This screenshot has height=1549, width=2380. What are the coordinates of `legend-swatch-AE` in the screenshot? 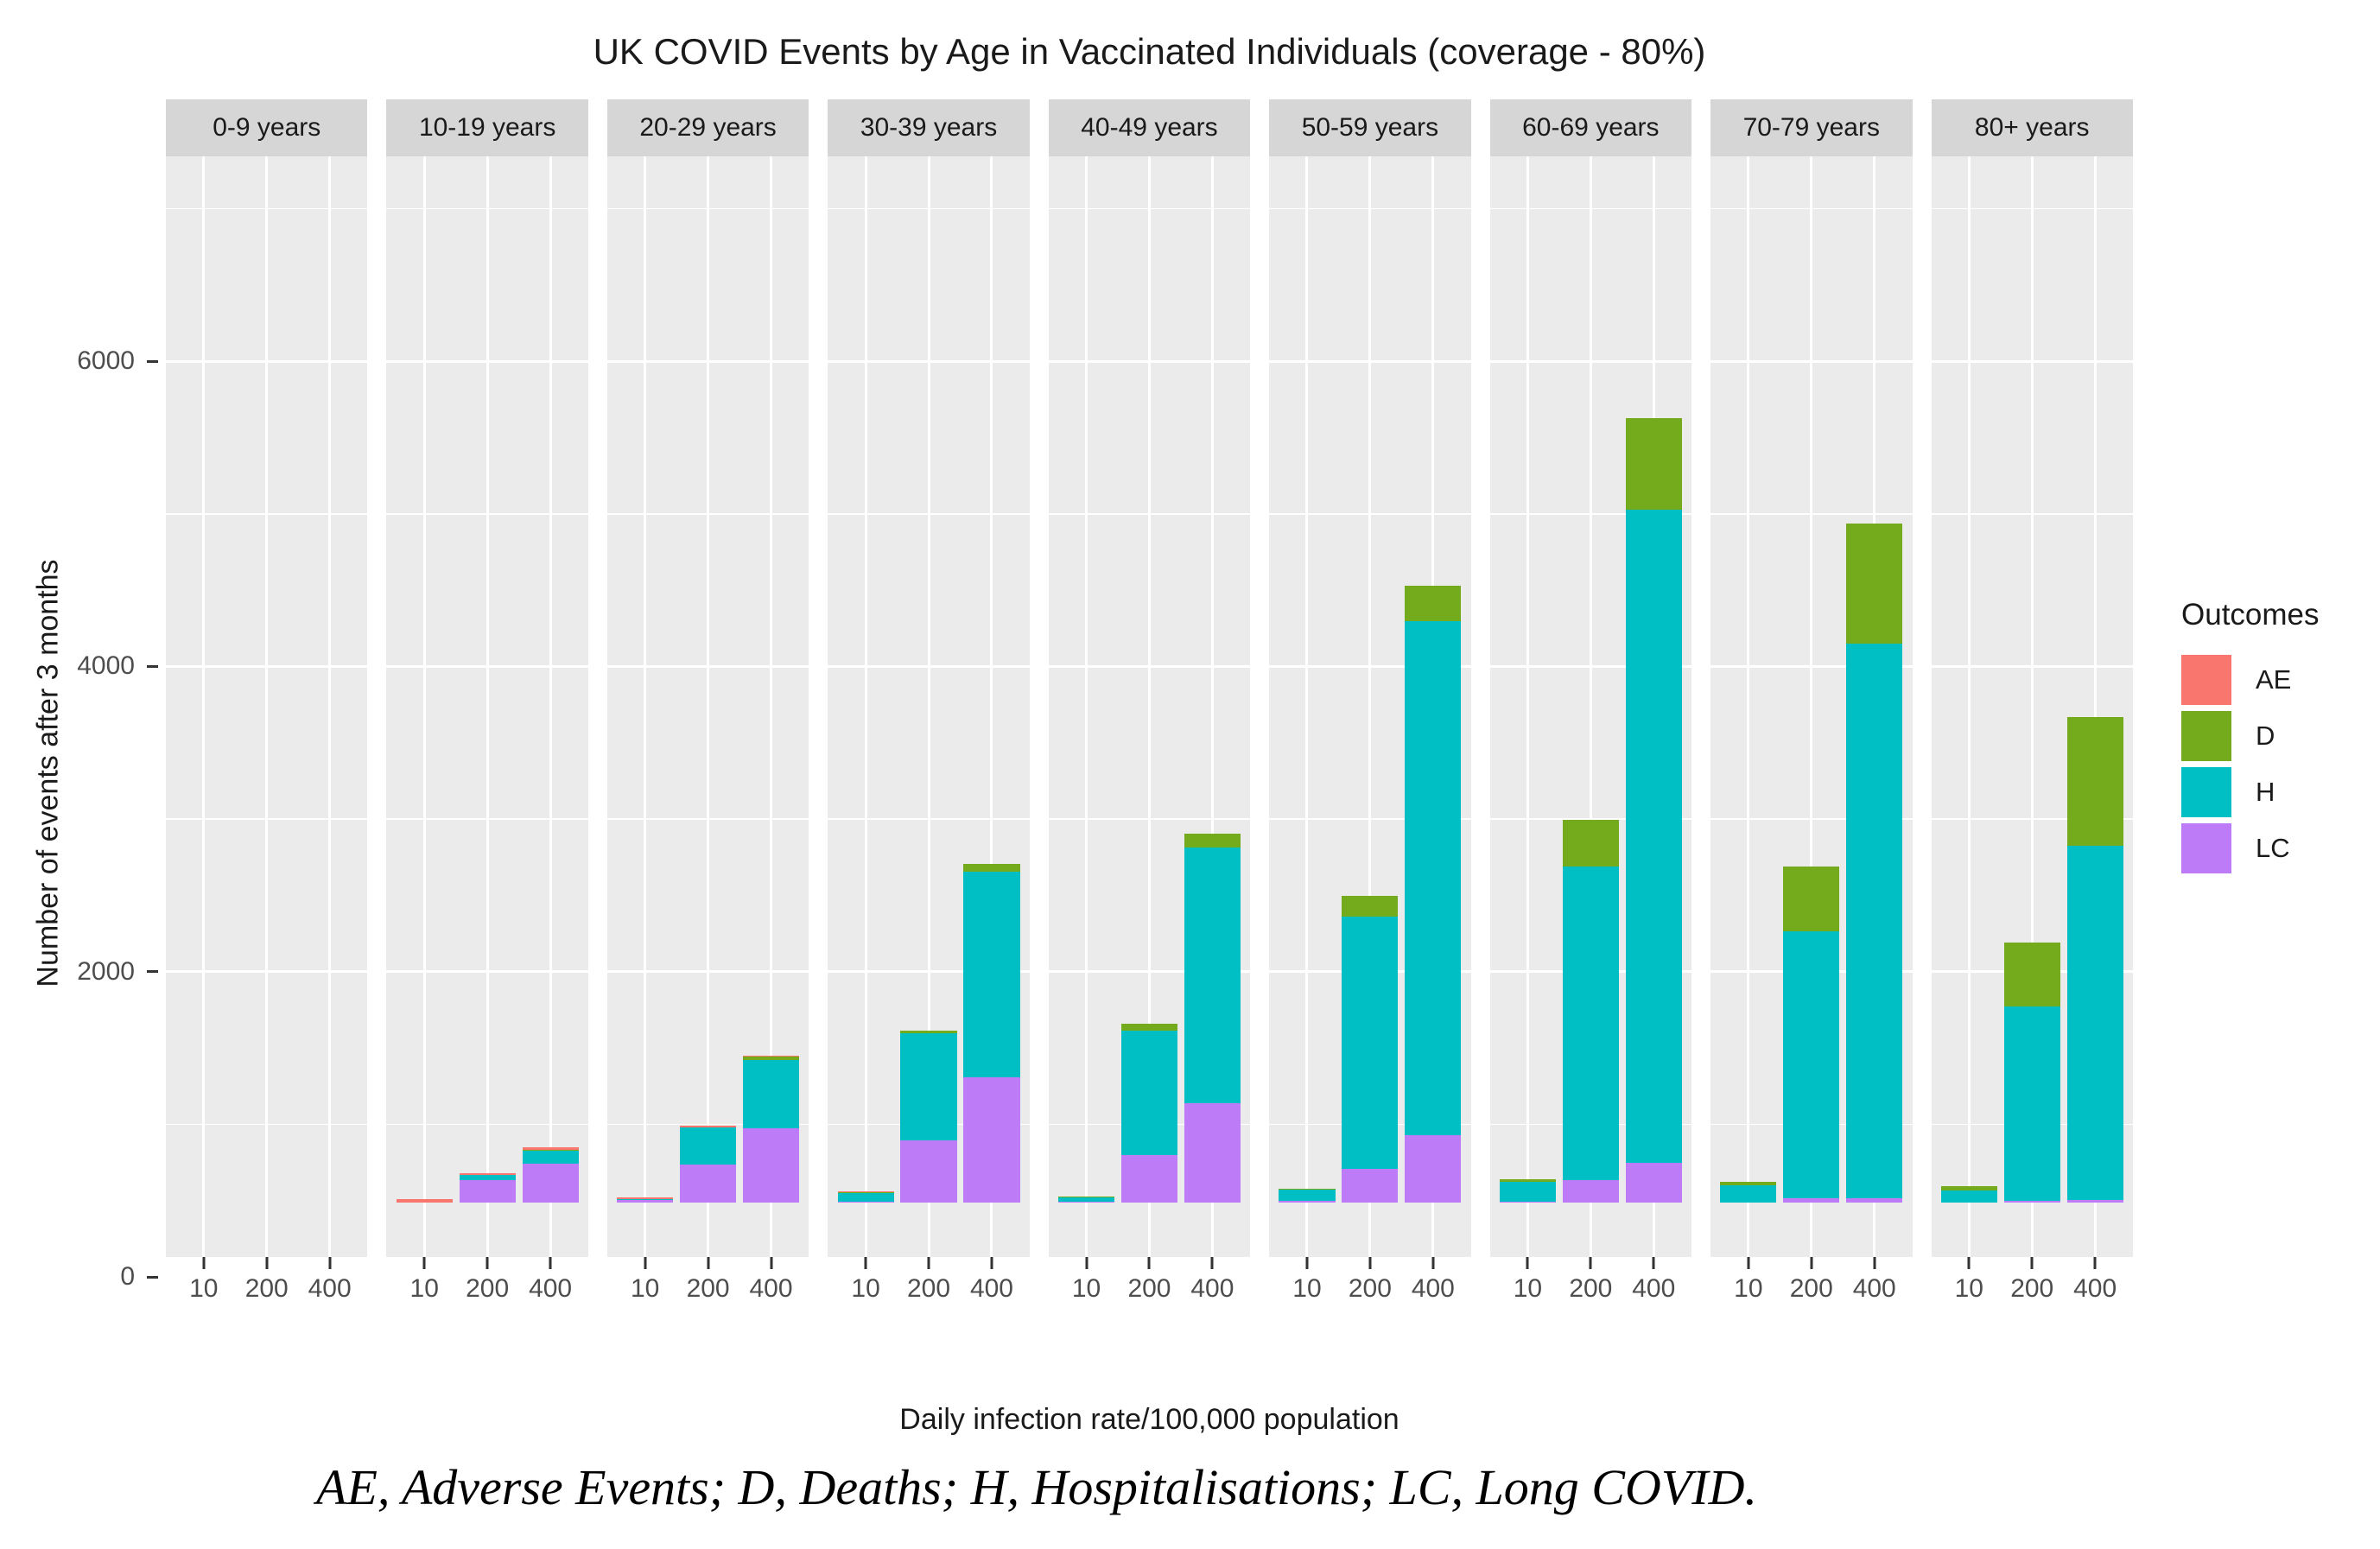 It's located at (2206, 680).